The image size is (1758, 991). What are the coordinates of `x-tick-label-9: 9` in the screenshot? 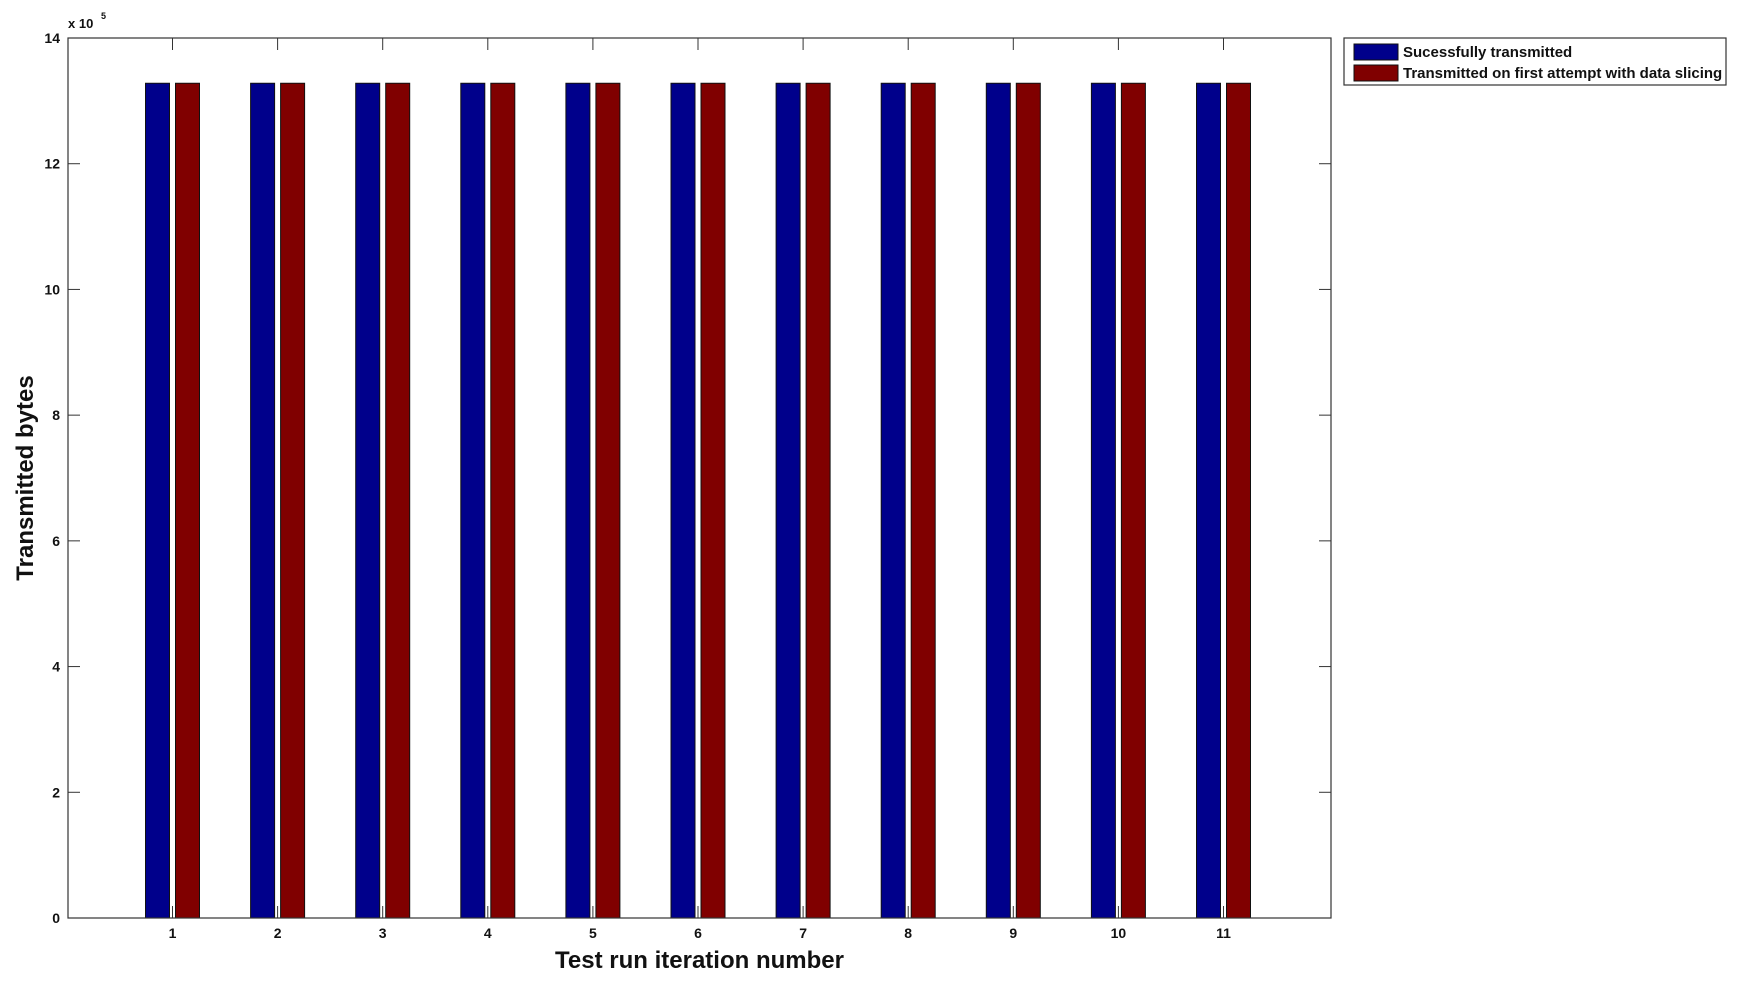 It's located at (1013, 933).